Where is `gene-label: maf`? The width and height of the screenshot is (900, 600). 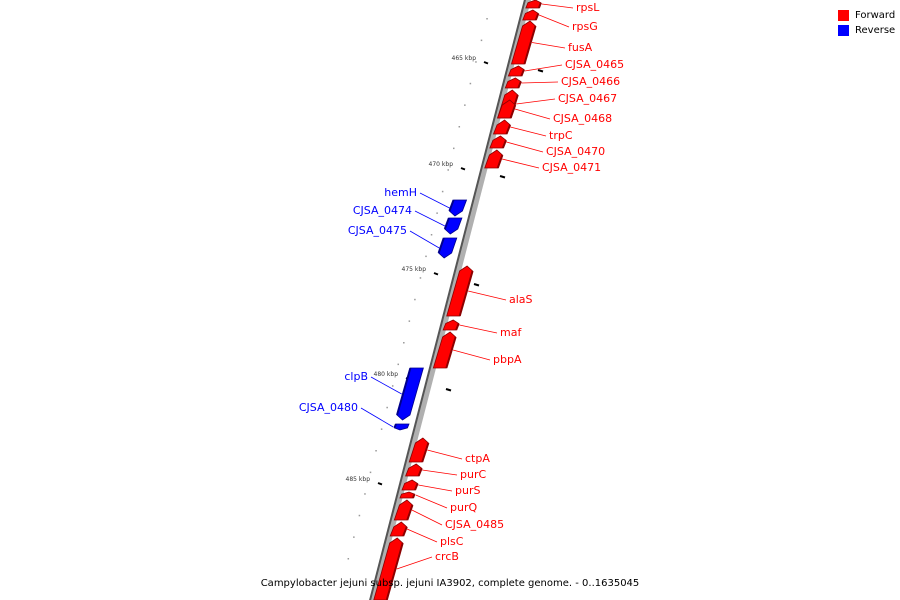 gene-label: maf is located at coordinates (511, 332).